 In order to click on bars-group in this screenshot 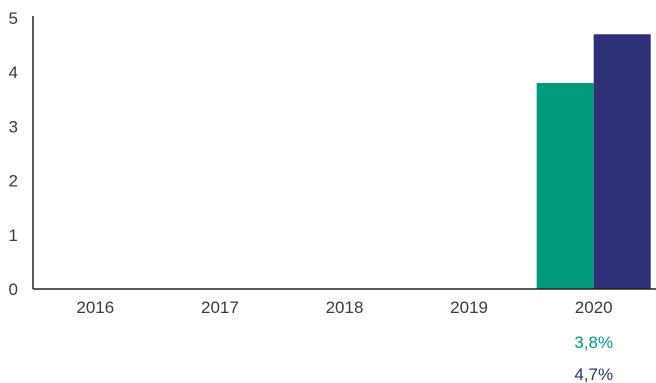, I will do `click(593, 162)`.